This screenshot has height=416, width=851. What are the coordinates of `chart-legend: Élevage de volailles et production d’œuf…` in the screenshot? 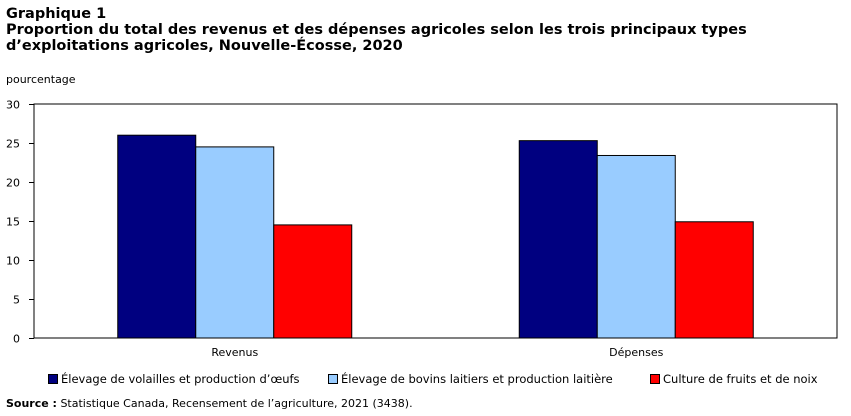 It's located at (425, 379).